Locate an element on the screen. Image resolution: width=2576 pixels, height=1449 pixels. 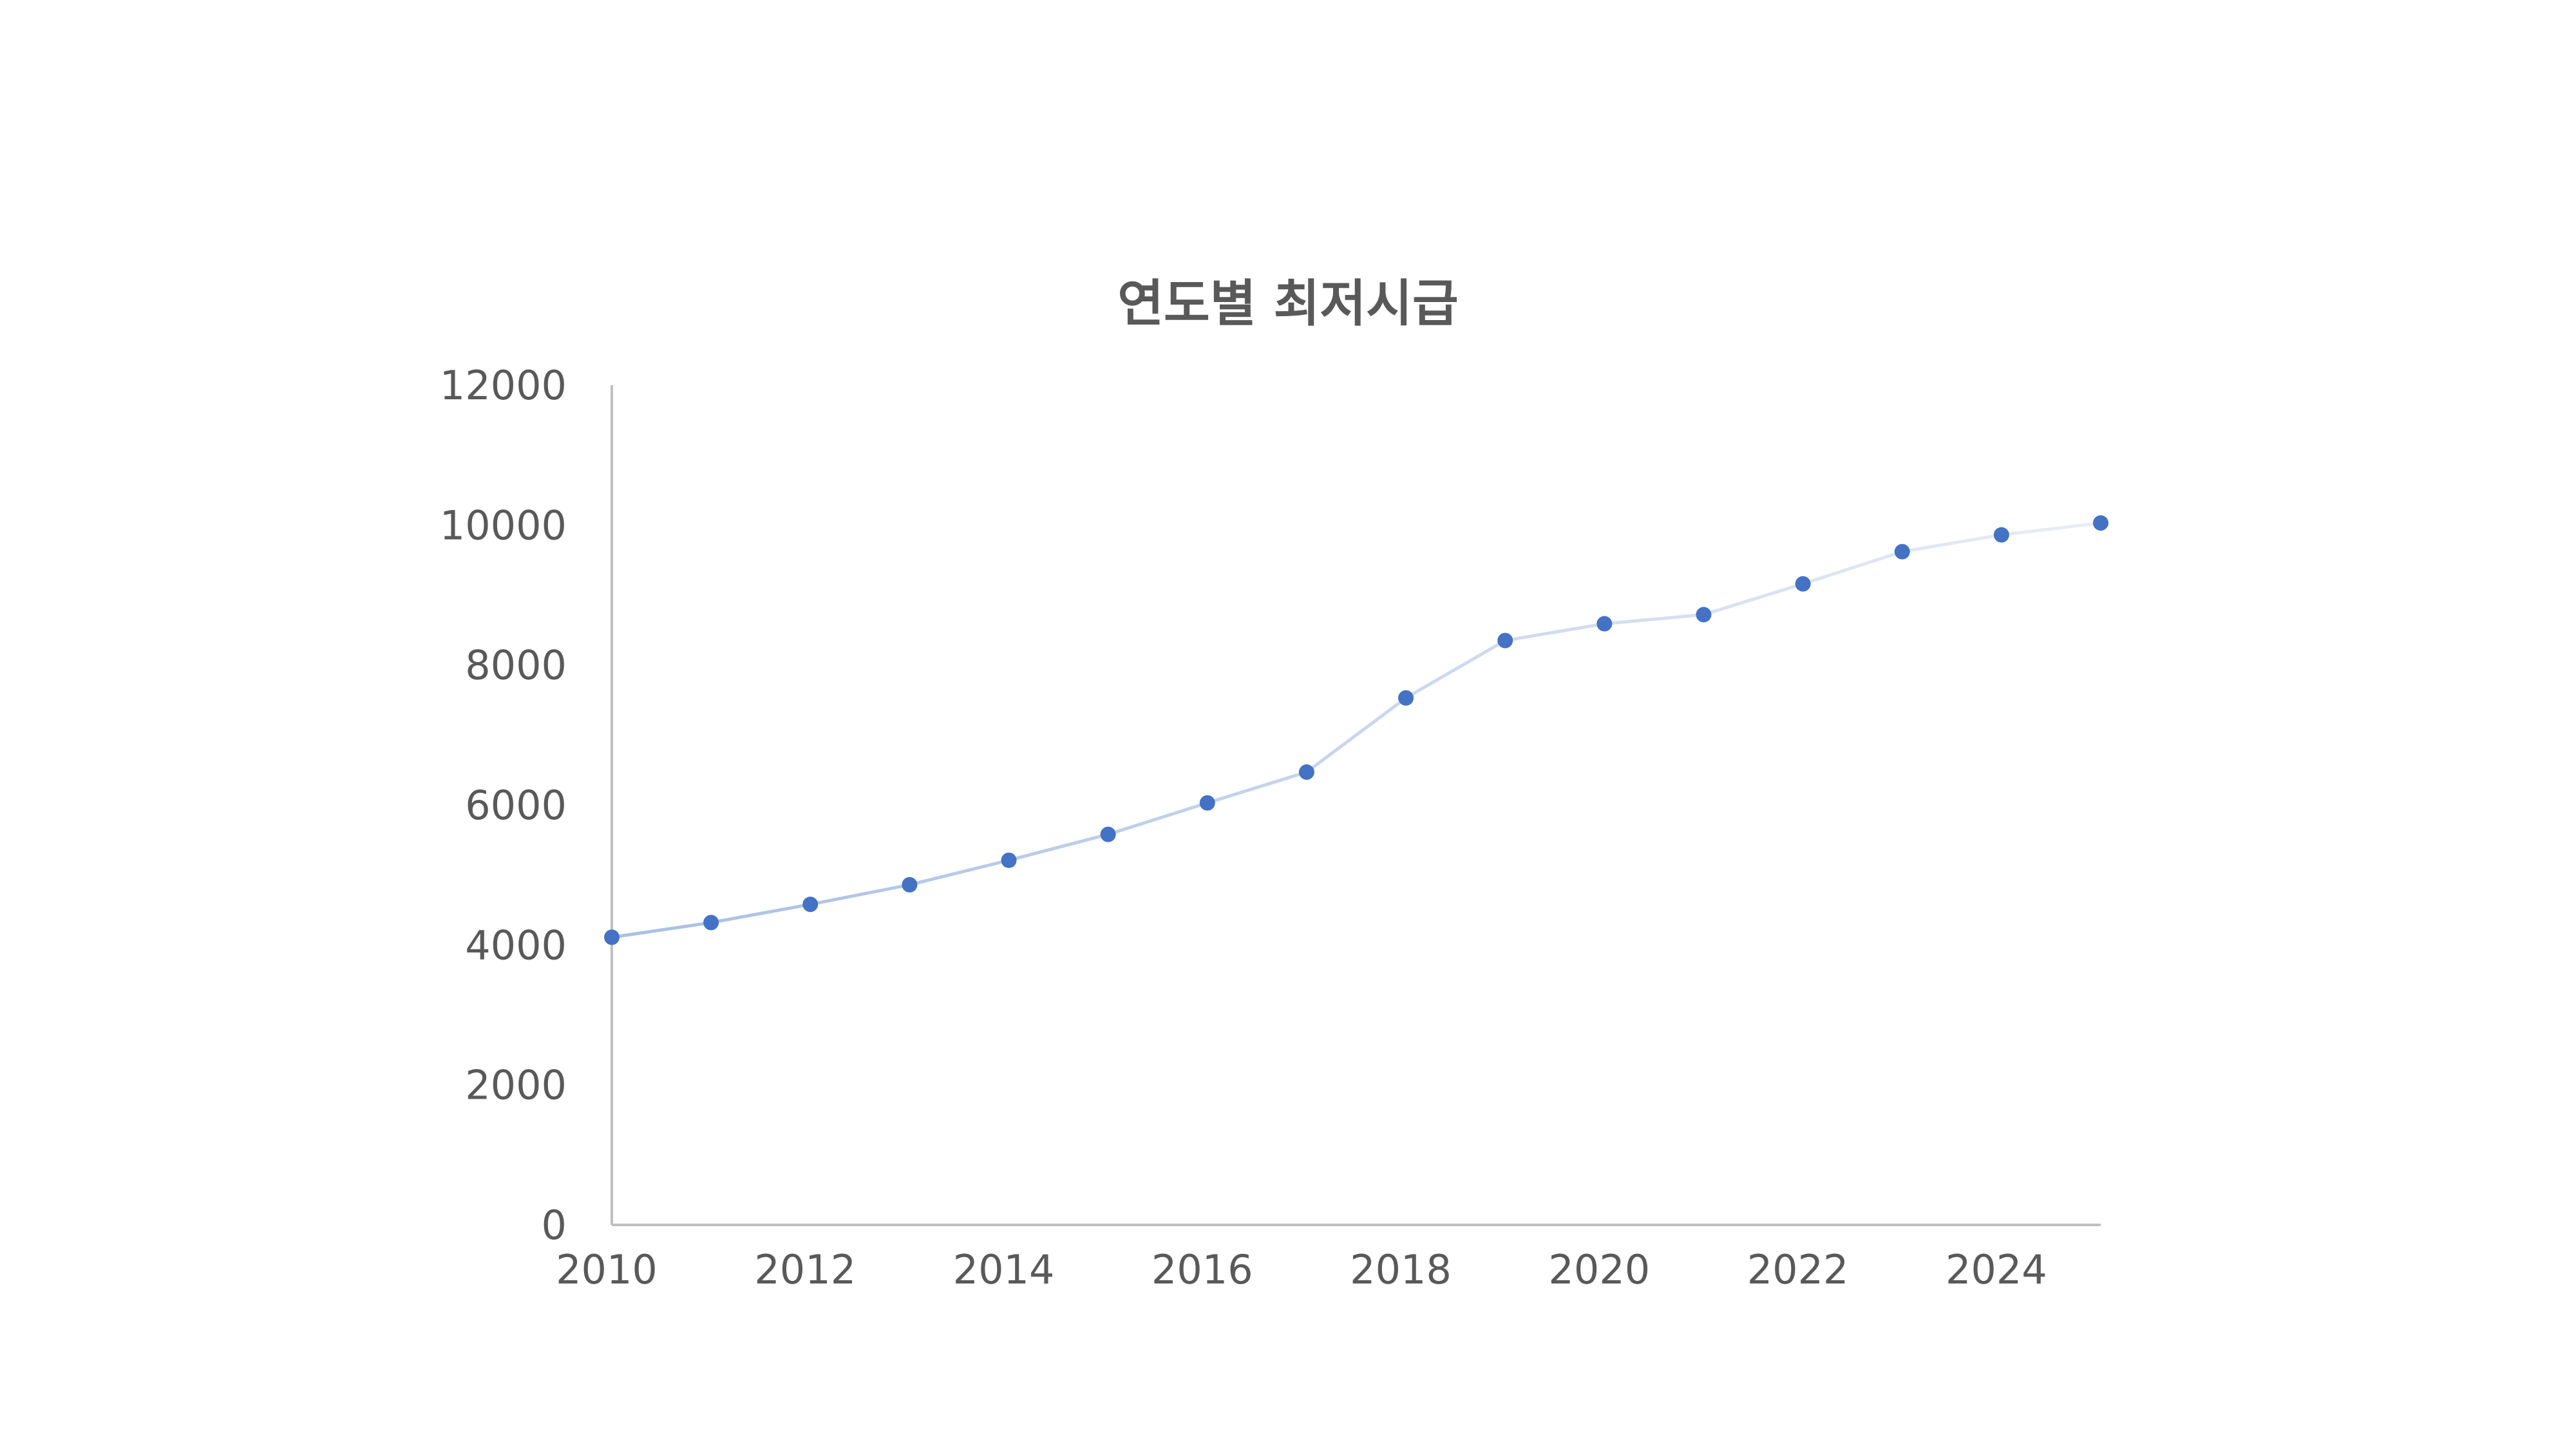
y-tick-label: 0 is located at coordinates (554, 1225).